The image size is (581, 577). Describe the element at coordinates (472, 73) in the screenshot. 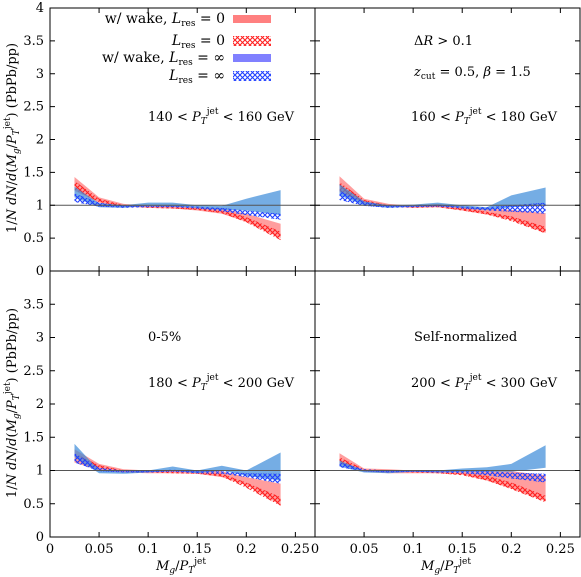

I see `annotation-p2-zcut: zcut = 0.5, β = 1.5` at that location.